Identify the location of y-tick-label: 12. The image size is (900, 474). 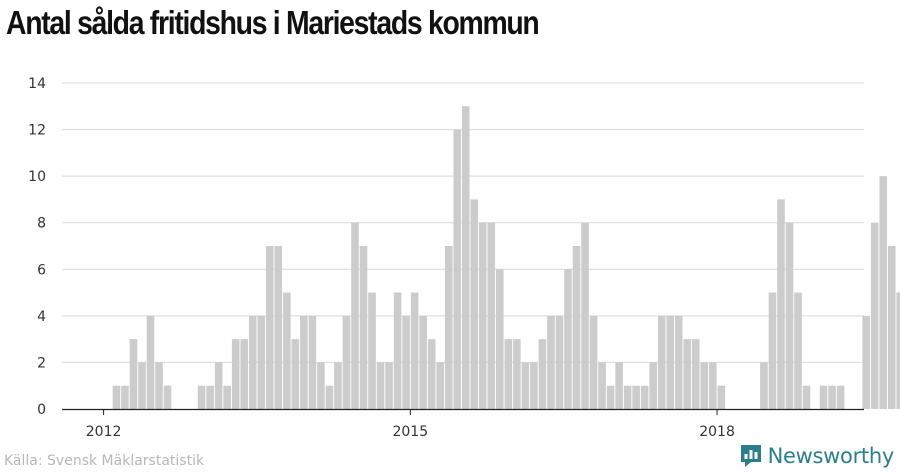
(37, 131).